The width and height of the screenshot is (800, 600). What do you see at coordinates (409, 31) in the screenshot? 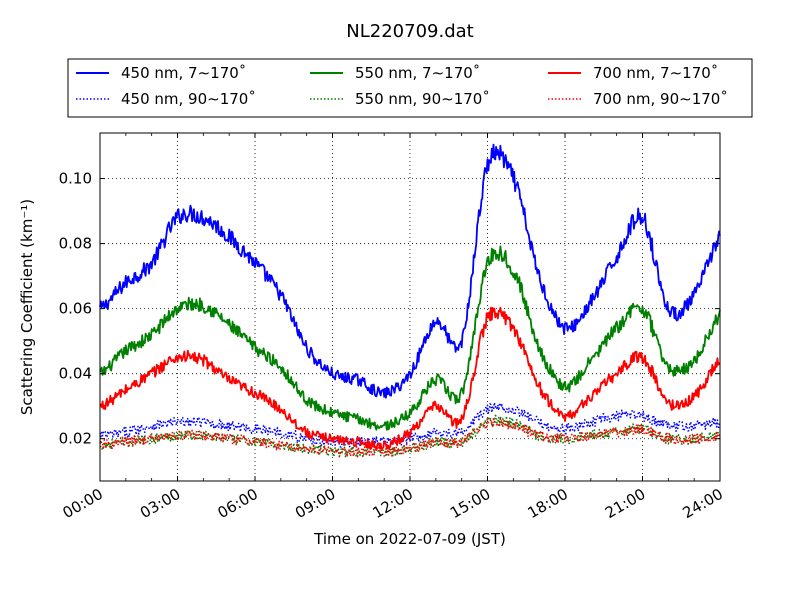
I see `chart-title: NL220709.dat` at bounding box center [409, 31].